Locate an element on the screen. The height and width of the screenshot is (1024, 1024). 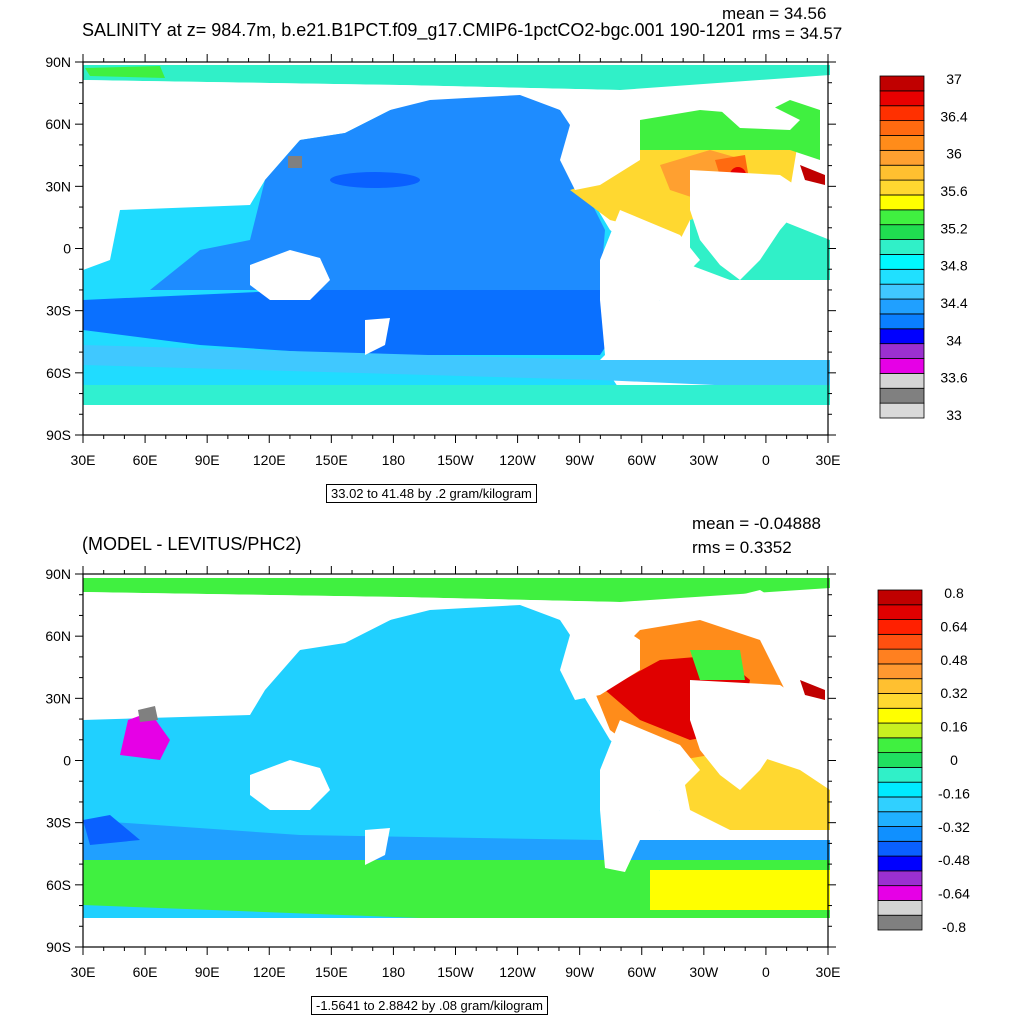
bottom-lon-label: 90E is located at coordinates (207, 972).